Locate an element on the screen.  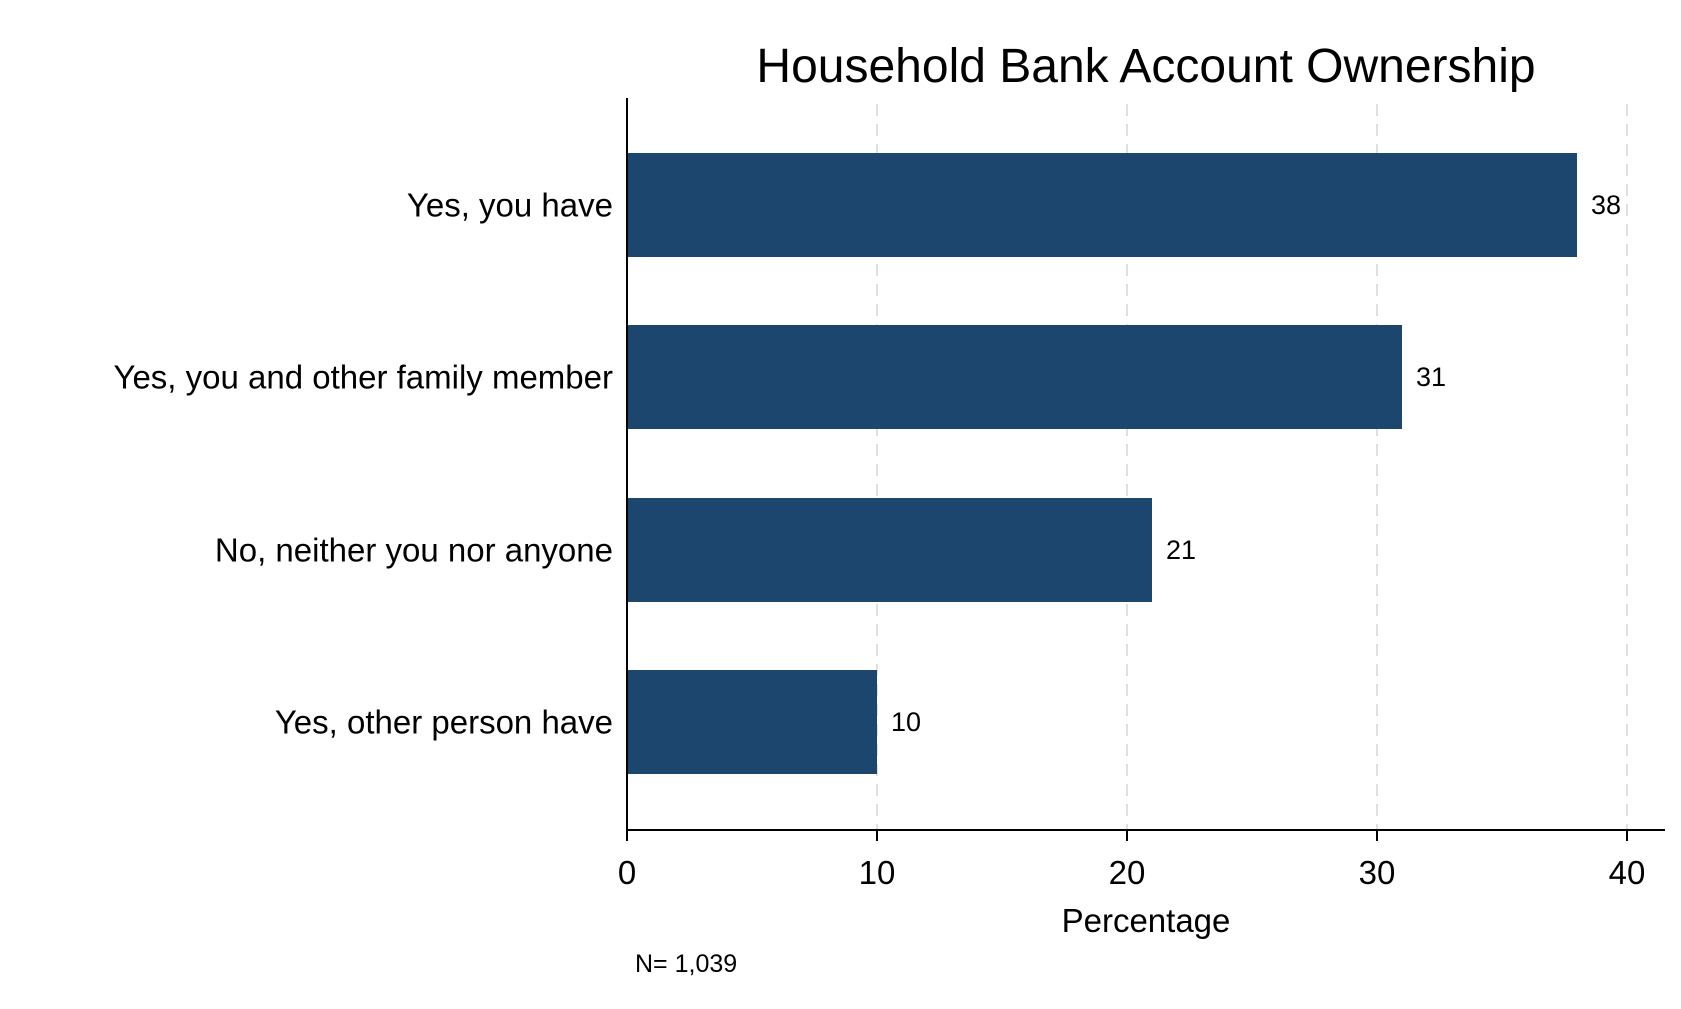
x-tick-label: 30 is located at coordinates (1377, 872).